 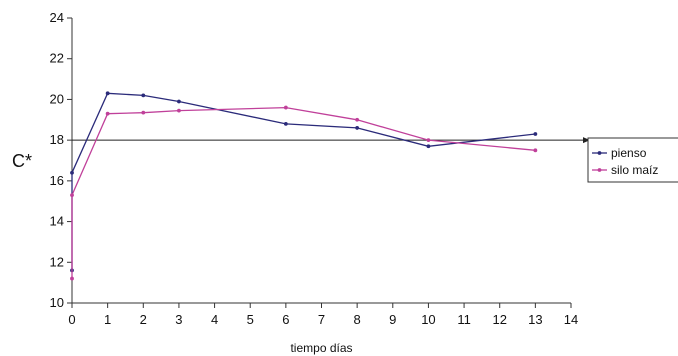 I want to click on x-tick-label: 2, so click(x=143, y=319).